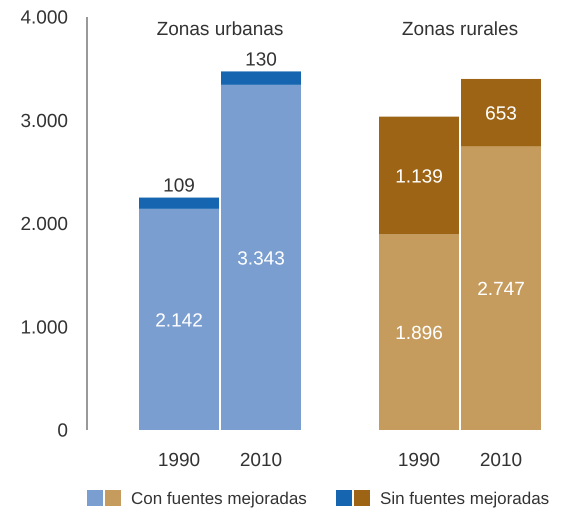 This screenshot has width=562, height=511. What do you see at coordinates (44, 121) in the screenshot?
I see `y-tick-label: 3.000` at bounding box center [44, 121].